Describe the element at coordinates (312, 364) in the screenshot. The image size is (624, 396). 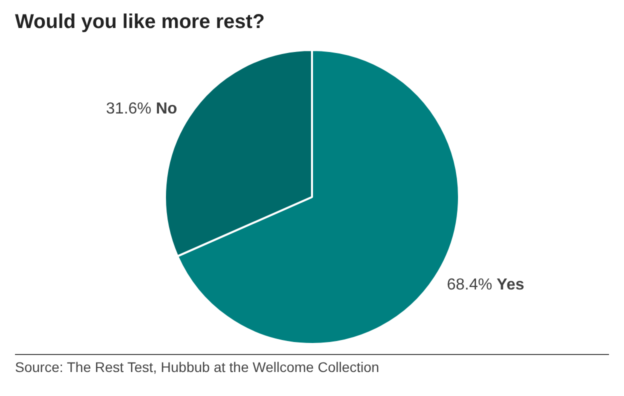
I see `source-note: Source: The Rest Test, Hubbub at the Wellcome Collection` at that location.